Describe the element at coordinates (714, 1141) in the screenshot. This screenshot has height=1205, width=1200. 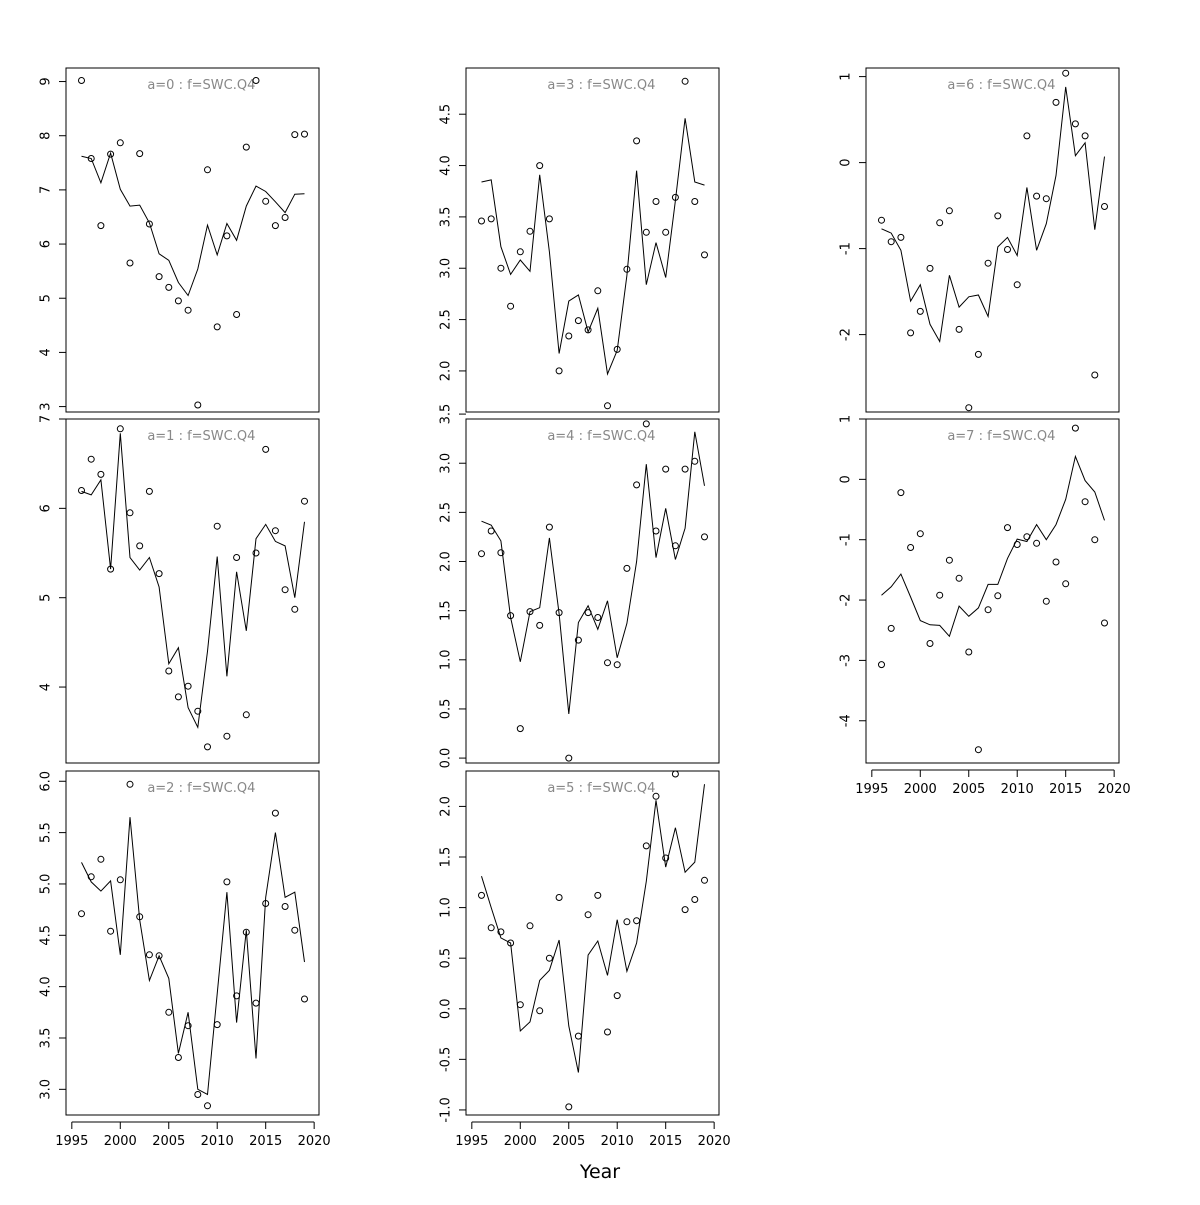
I see `x-tick-label: 2020` at that location.